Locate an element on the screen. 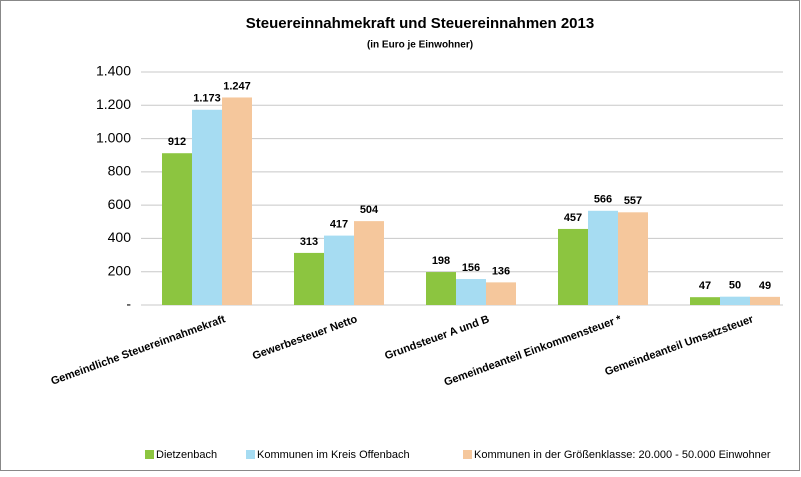 The width and height of the screenshot is (801, 477). data-label: 417 is located at coordinates (339, 225).